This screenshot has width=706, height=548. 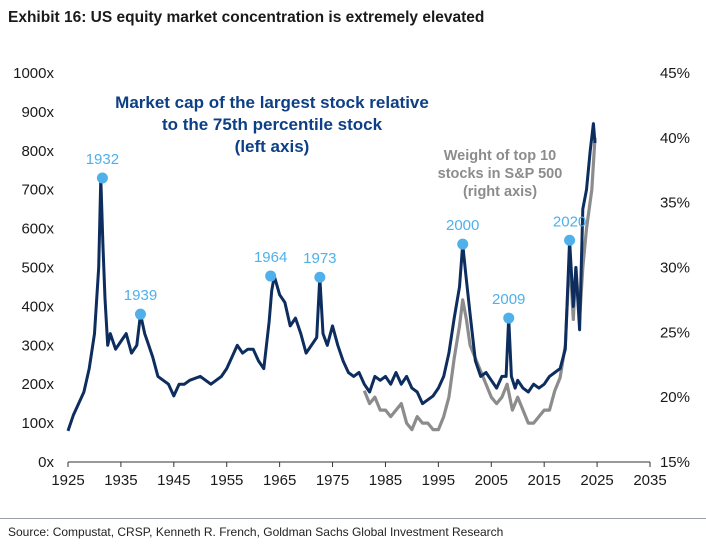 What do you see at coordinates (102, 159) in the screenshot?
I see `peak-label: 1932` at bounding box center [102, 159].